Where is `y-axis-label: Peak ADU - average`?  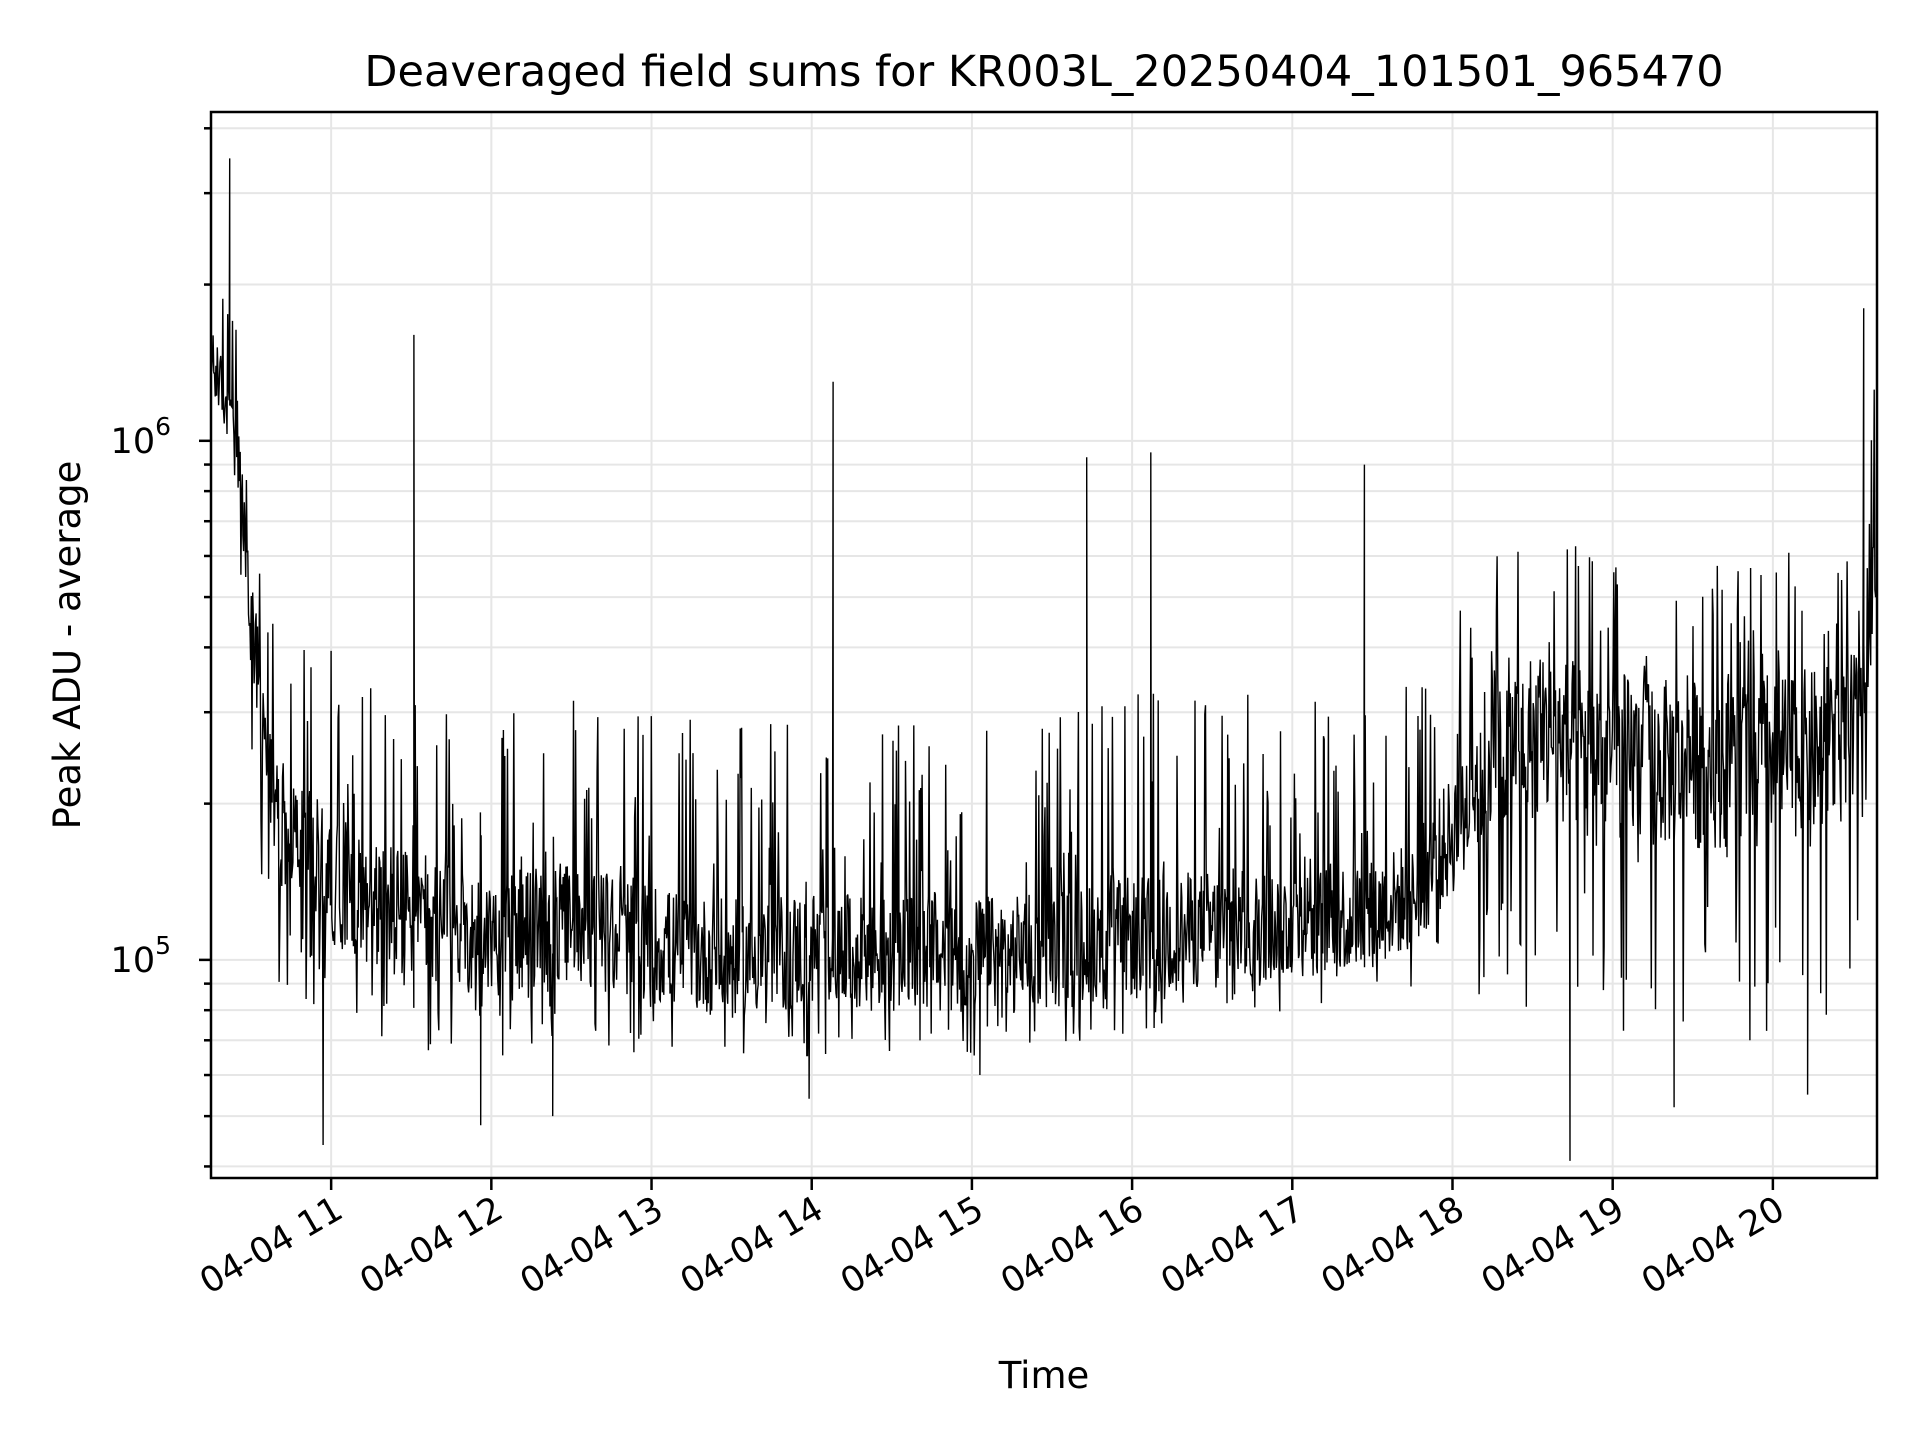
y-axis-label: Peak ADU - average is located at coordinates (67, 645).